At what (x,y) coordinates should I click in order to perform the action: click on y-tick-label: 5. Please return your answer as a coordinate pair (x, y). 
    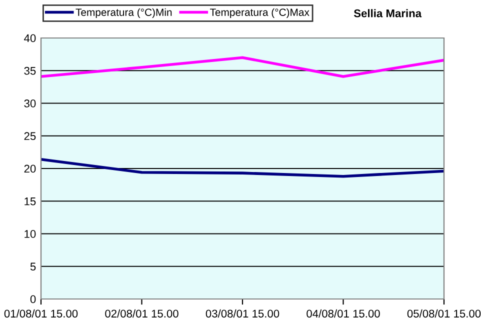
    Looking at the image, I should click on (33, 266).